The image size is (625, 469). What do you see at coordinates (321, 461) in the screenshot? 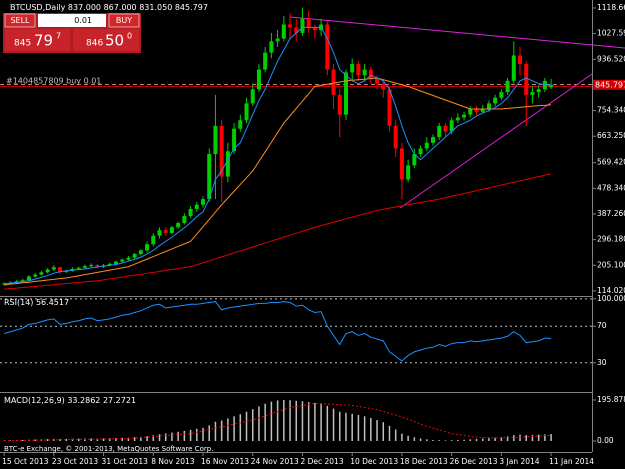
I see `x-tick-label: 2 Dec 2013` at bounding box center [321, 461].